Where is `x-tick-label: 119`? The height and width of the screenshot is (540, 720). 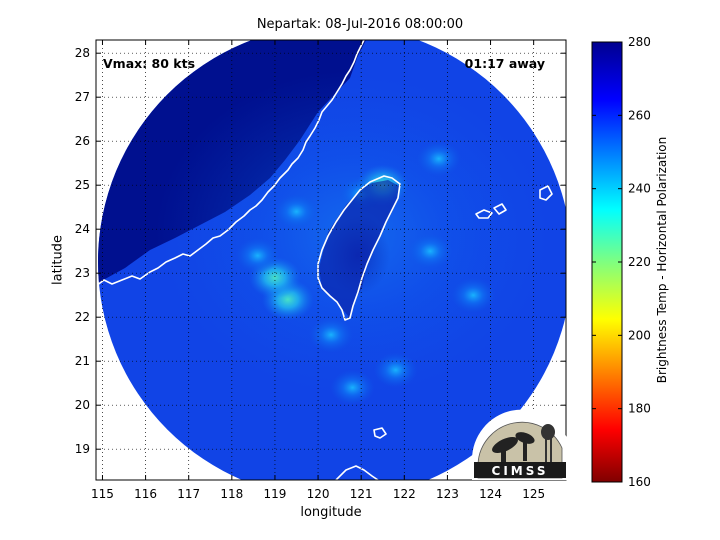 x-tick-label: 119 is located at coordinates (274, 494).